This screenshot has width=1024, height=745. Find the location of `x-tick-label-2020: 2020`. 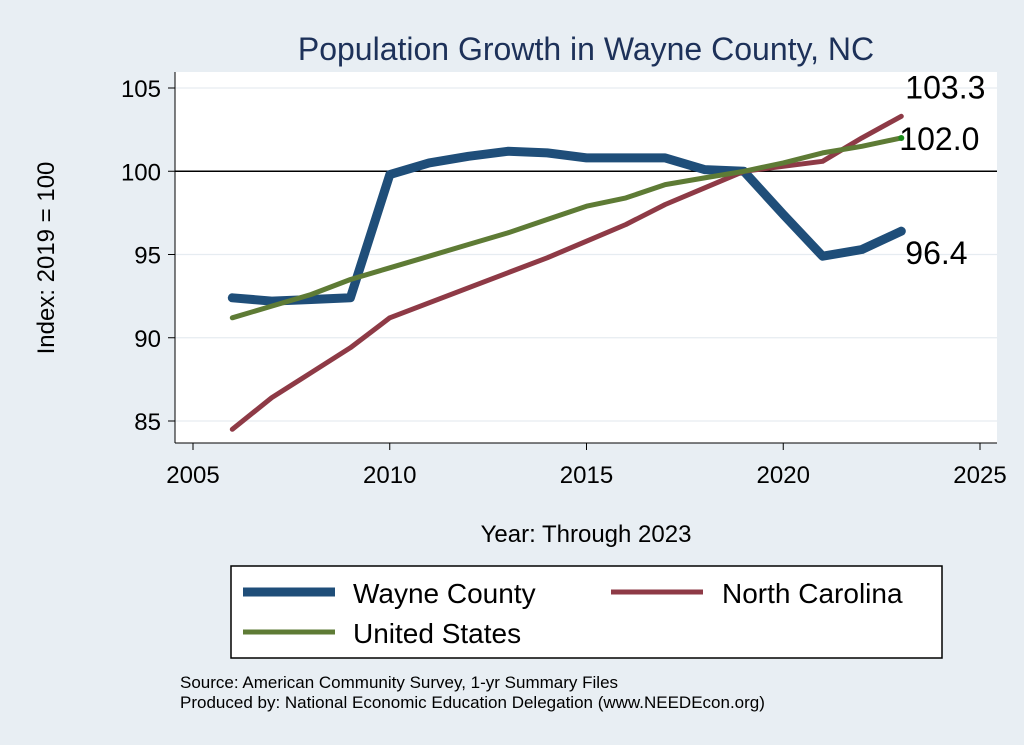

x-tick-label-2020: 2020 is located at coordinates (783, 475).